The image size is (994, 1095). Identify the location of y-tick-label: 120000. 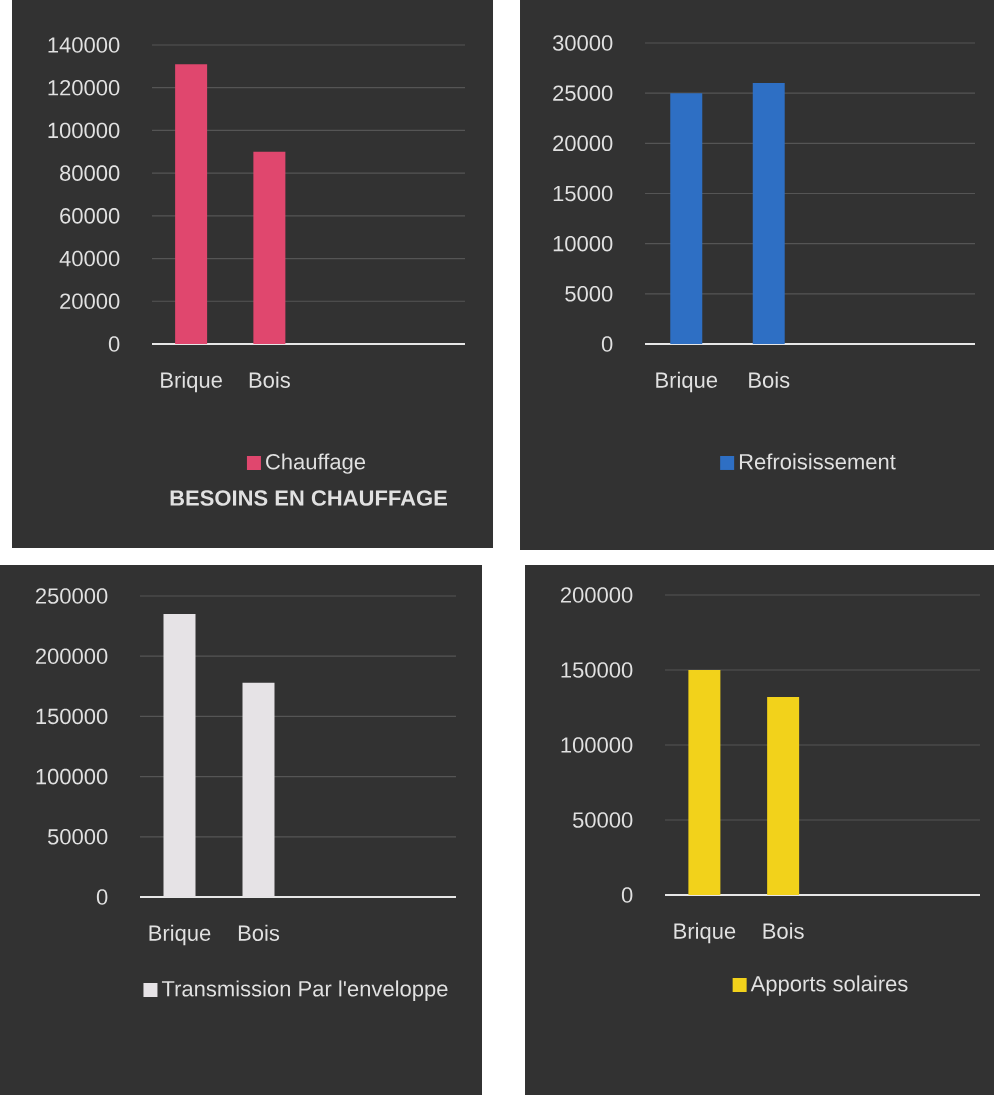
(84, 87).